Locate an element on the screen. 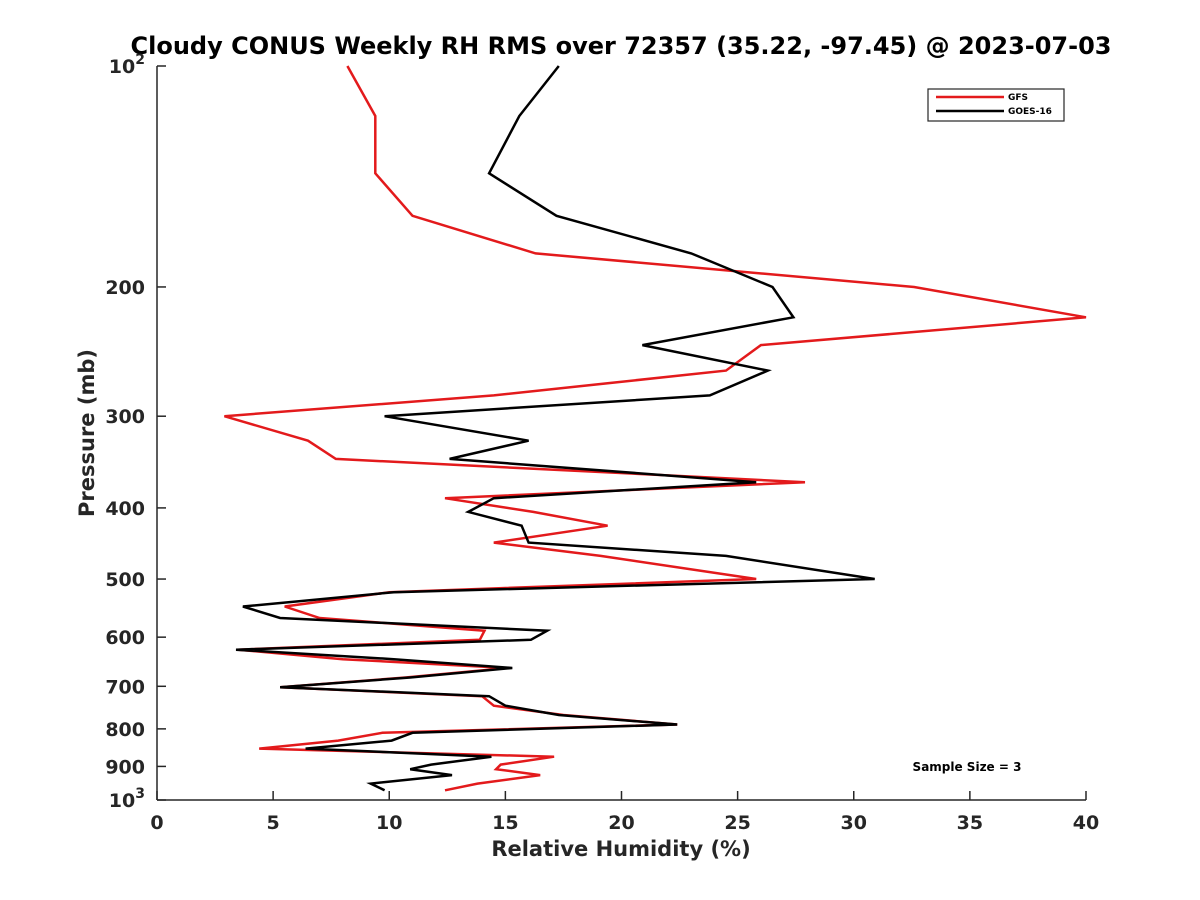 Image resolution: width=1200 pixels, height=900 pixels. x-tick-label: 30 is located at coordinates (854, 823).